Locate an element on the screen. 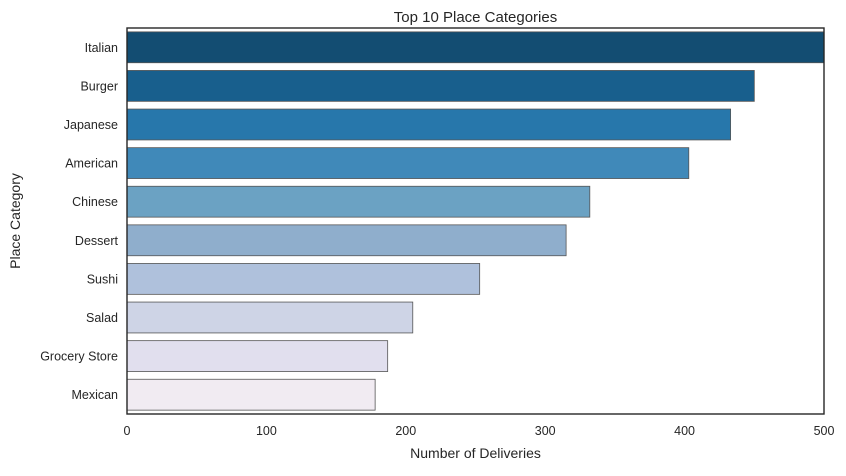 Image resolution: width=846 pixels, height=476 pixels. bar-mexican is located at coordinates (251, 394).